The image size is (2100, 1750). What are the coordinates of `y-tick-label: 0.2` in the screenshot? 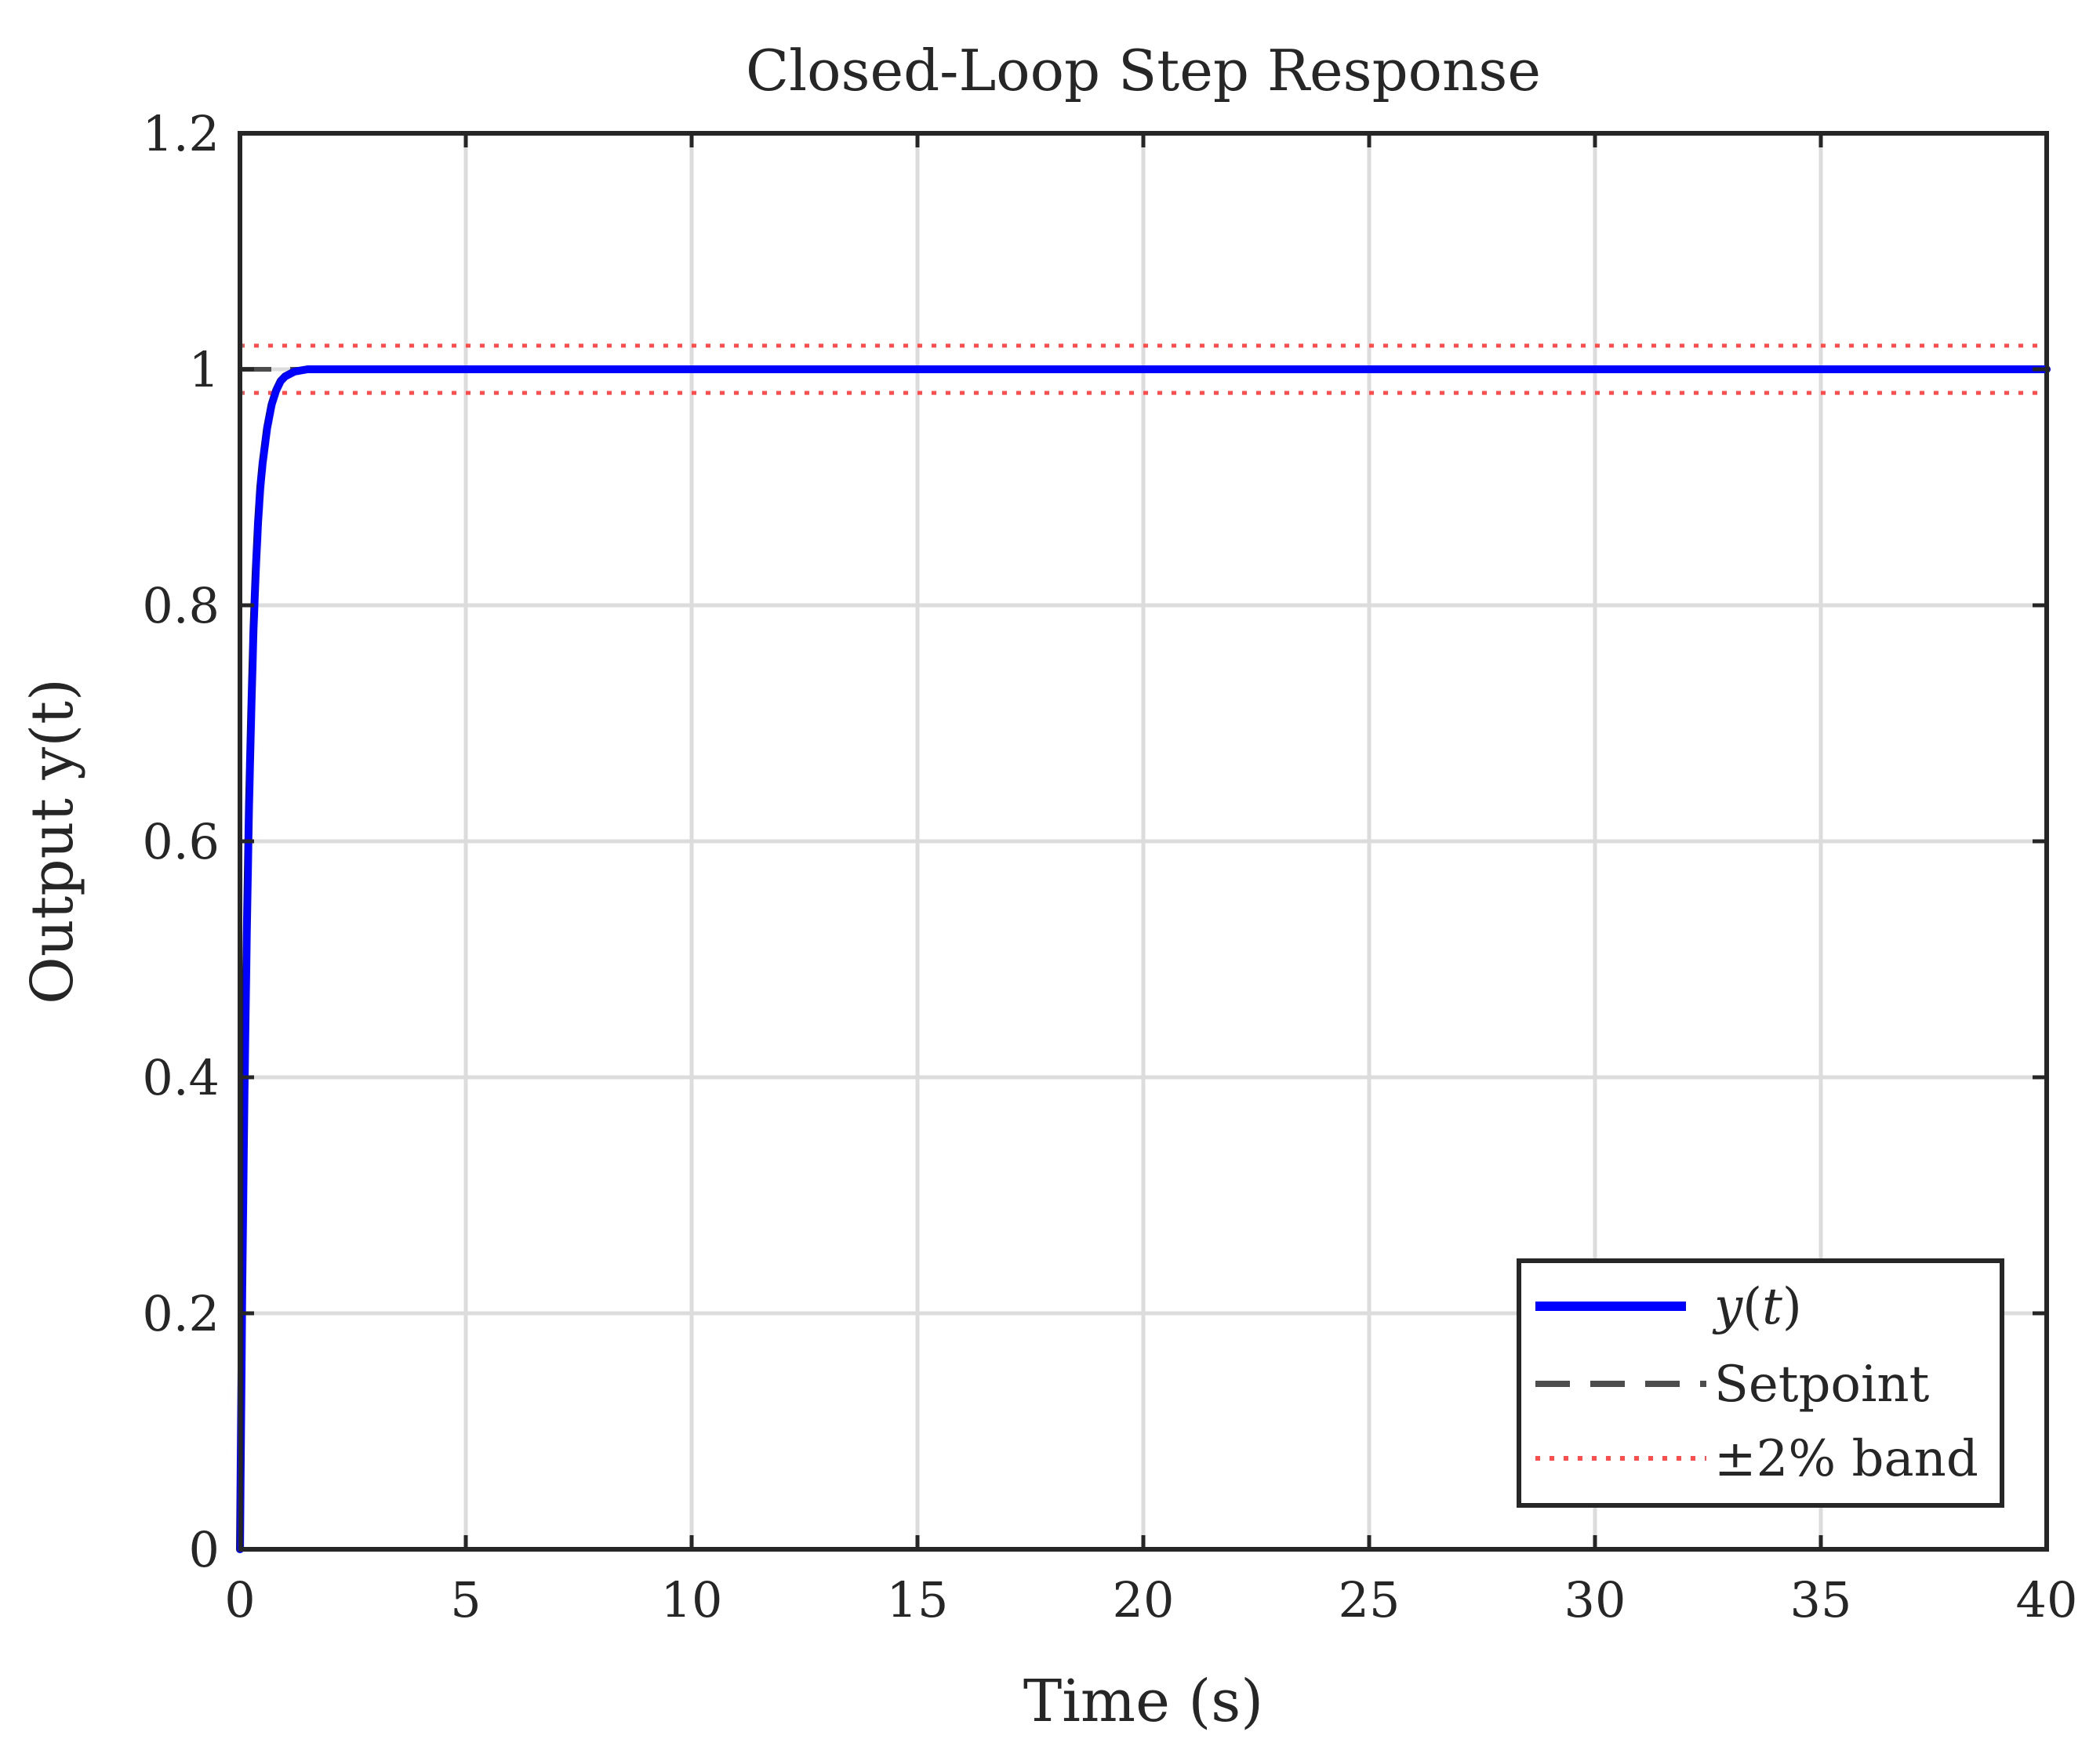 It's located at (181, 1313).